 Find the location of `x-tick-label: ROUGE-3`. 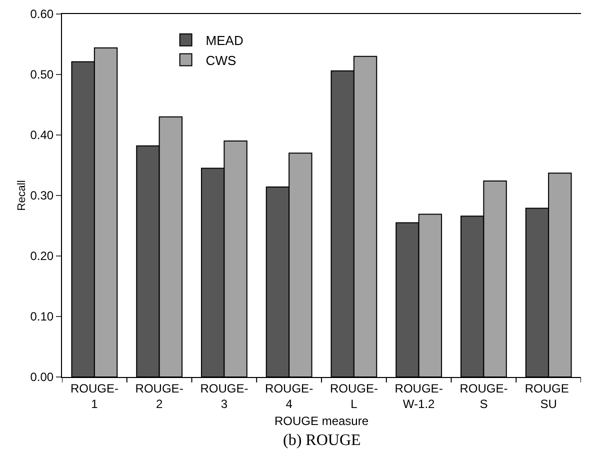

x-tick-label: ROUGE-3 is located at coordinates (224, 396).